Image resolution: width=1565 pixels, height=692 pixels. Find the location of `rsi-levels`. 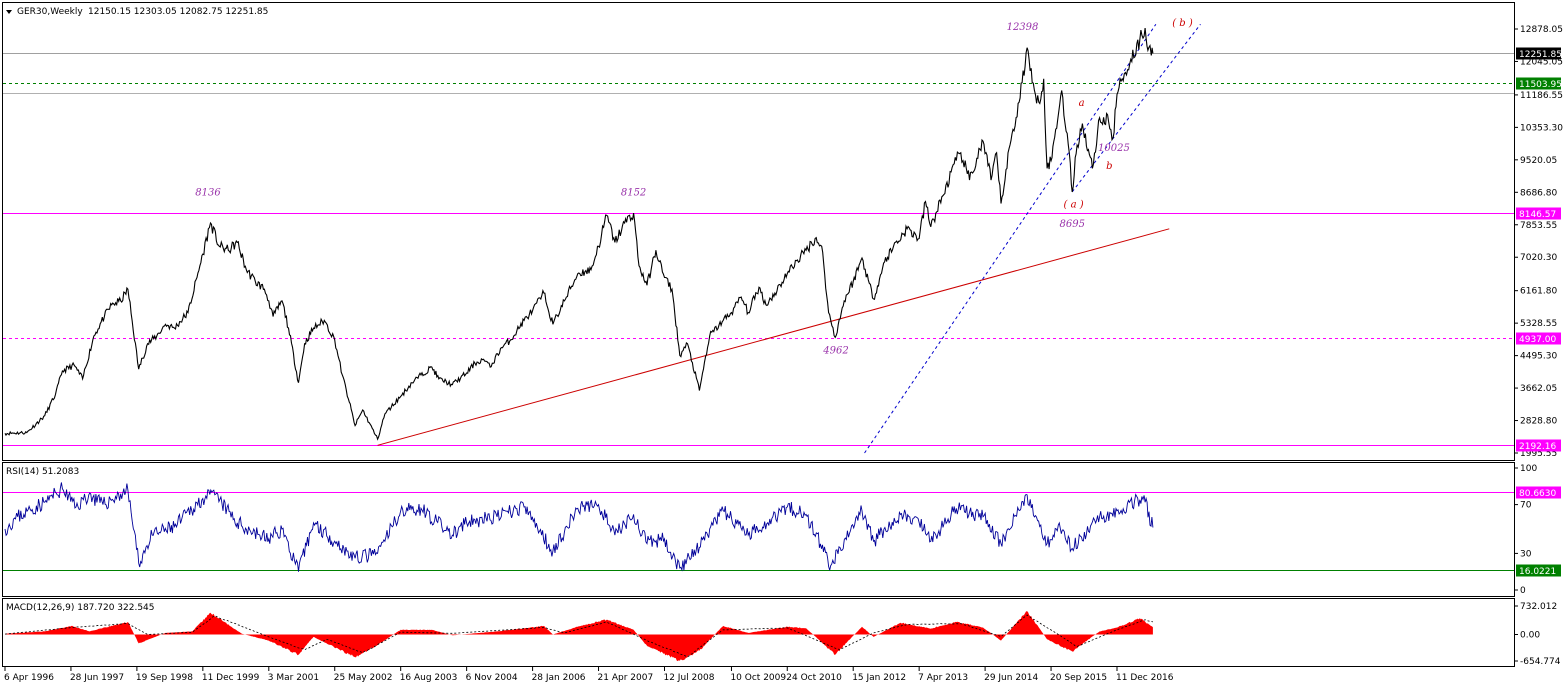

rsi-levels is located at coordinates (758, 531).